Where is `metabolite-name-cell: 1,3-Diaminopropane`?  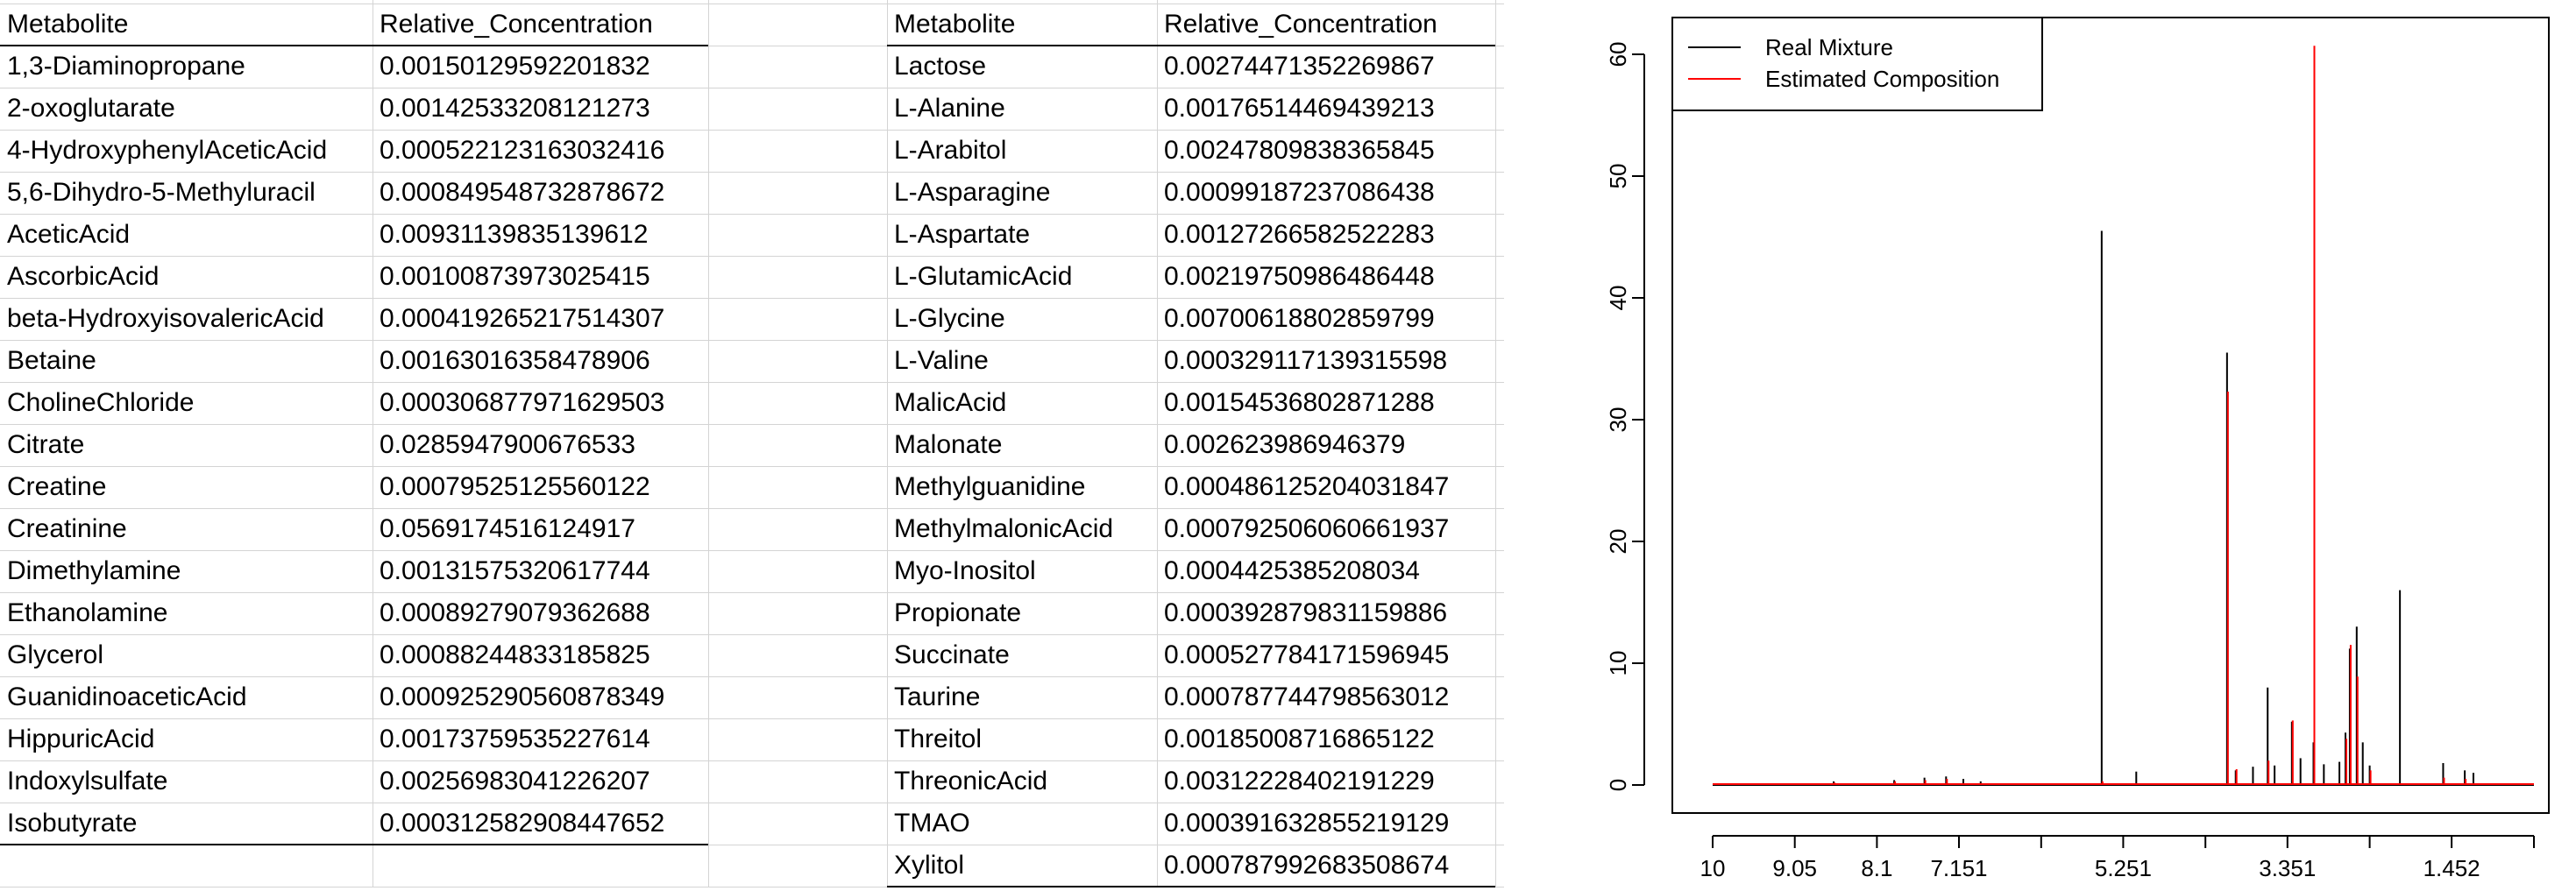
metabolite-name-cell: 1,3-Diaminopropane is located at coordinates (126, 66).